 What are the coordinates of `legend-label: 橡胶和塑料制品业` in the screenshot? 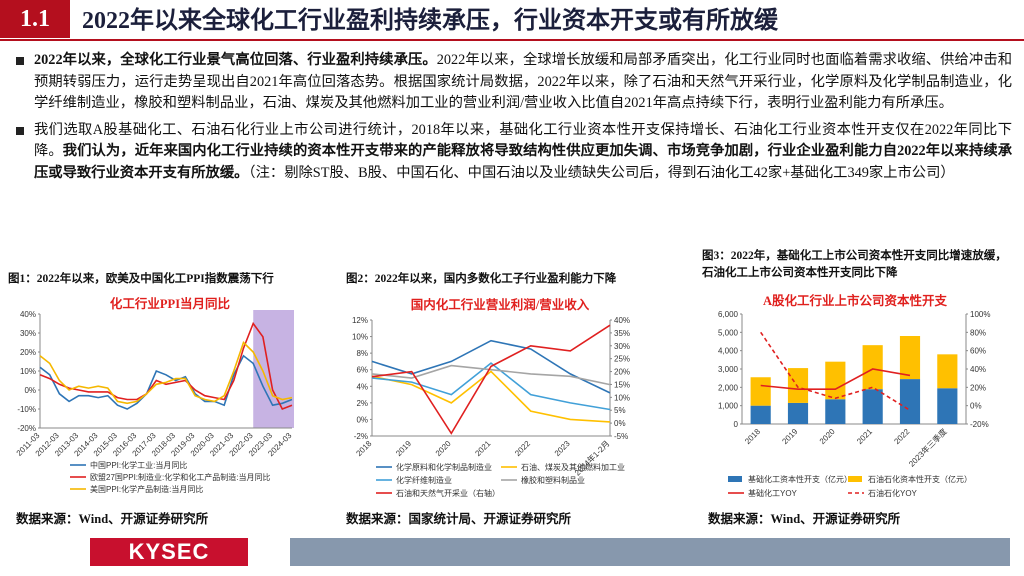 It's located at (553, 480).